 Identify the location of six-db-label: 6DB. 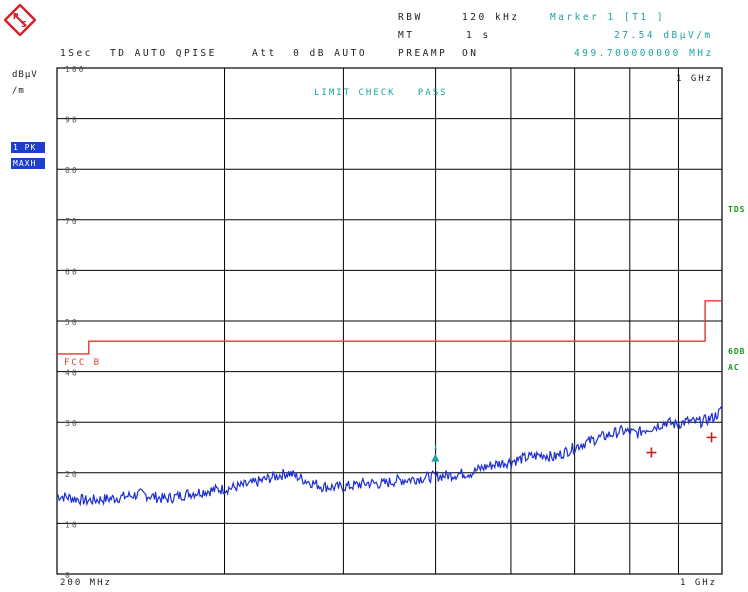
(737, 351).